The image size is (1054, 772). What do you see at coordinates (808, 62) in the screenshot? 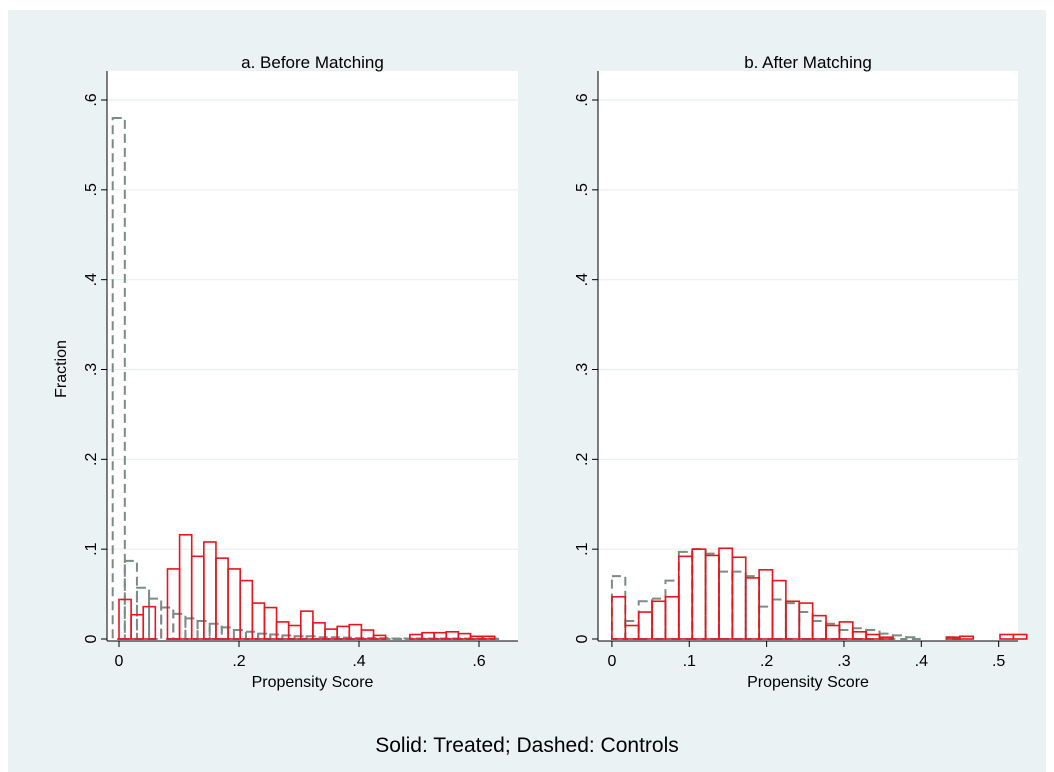
I see `panel-title: b. After Matching` at bounding box center [808, 62].